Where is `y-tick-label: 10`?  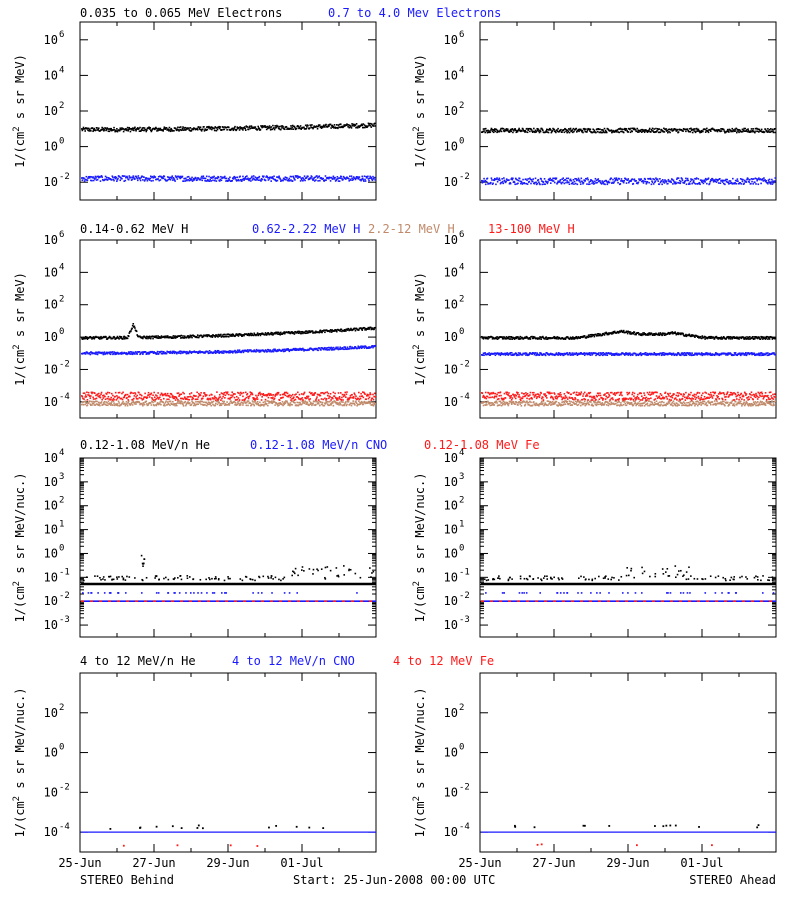 y-tick-label: 10 is located at coordinates (451, 402).